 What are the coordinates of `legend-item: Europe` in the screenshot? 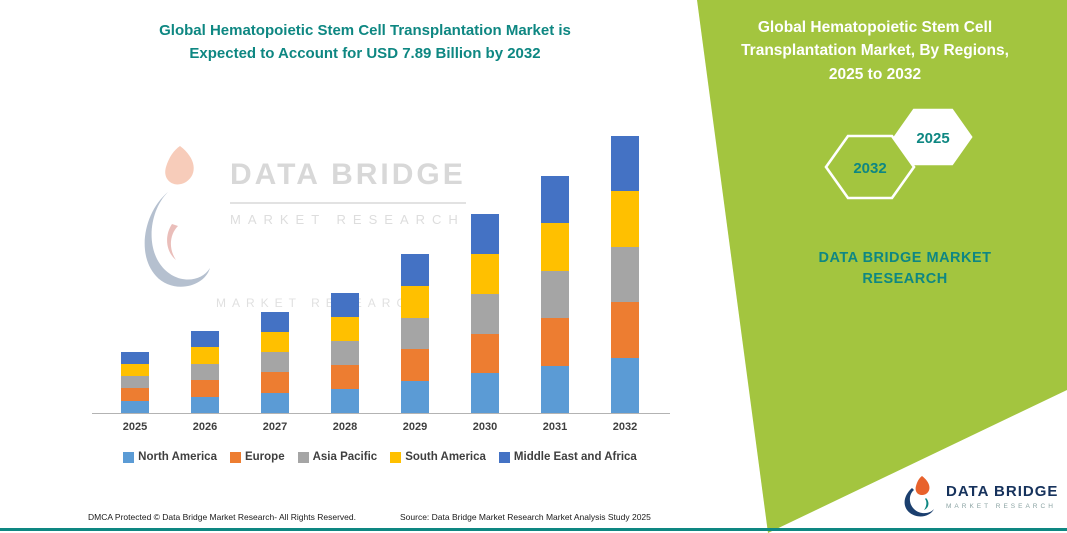 It's located at (257, 457).